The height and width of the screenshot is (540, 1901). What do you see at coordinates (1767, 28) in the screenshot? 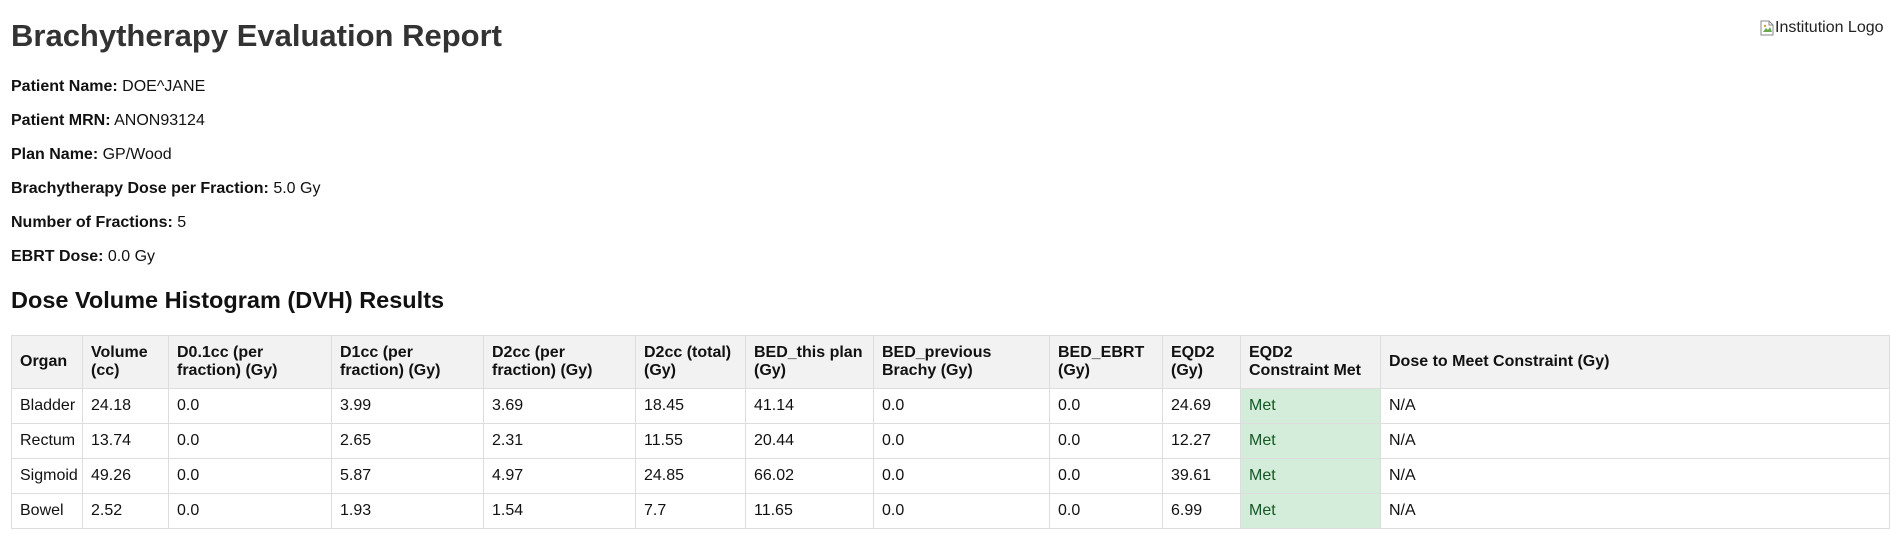
I see `broken-image-icon` at bounding box center [1767, 28].